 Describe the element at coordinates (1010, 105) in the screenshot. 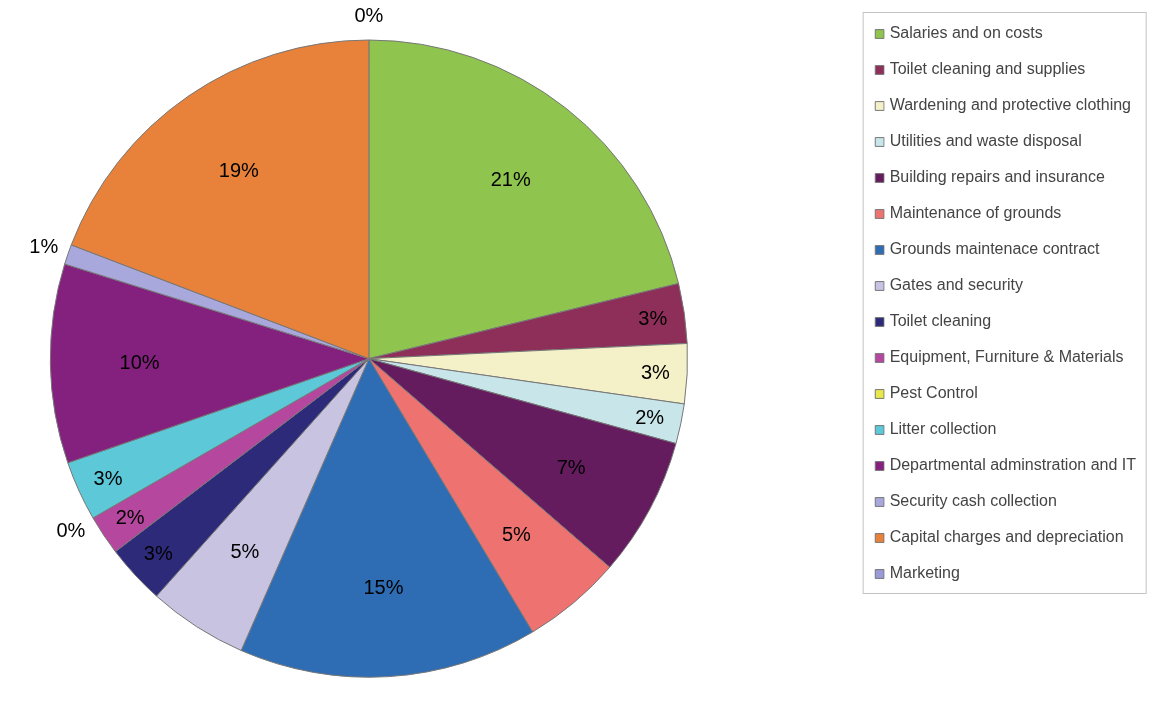

I see `legend-label: Wardening and protective clothing` at that location.